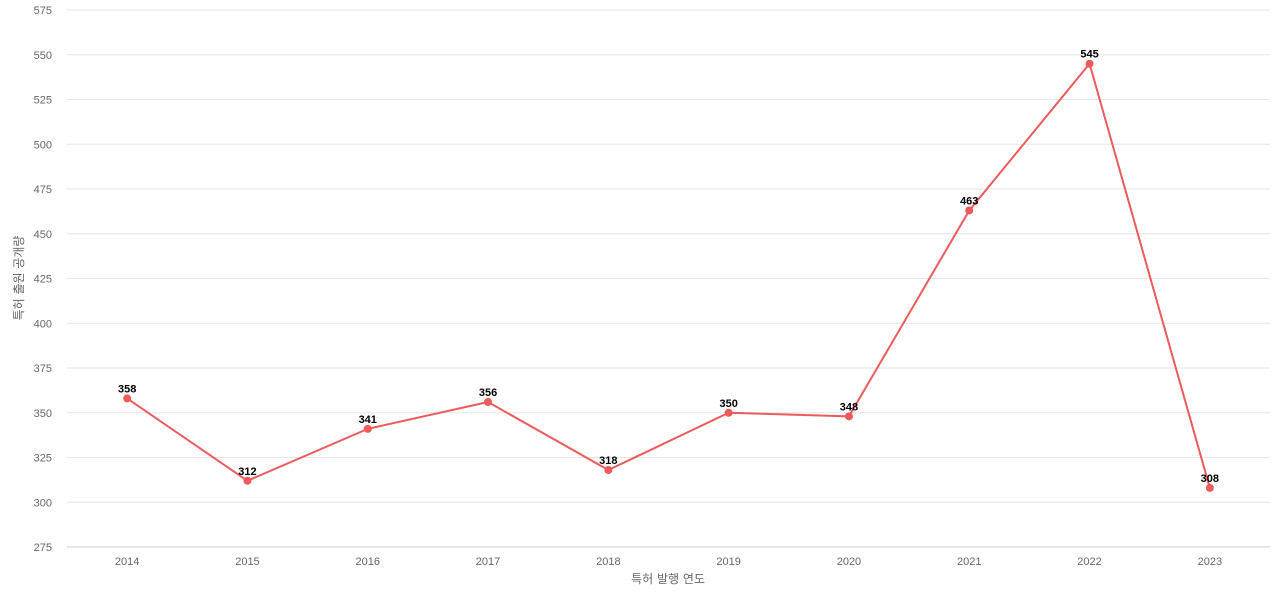  Describe the element at coordinates (19, 278) in the screenshot. I see `y-axis-title: 특허 출원 공개량` at that location.